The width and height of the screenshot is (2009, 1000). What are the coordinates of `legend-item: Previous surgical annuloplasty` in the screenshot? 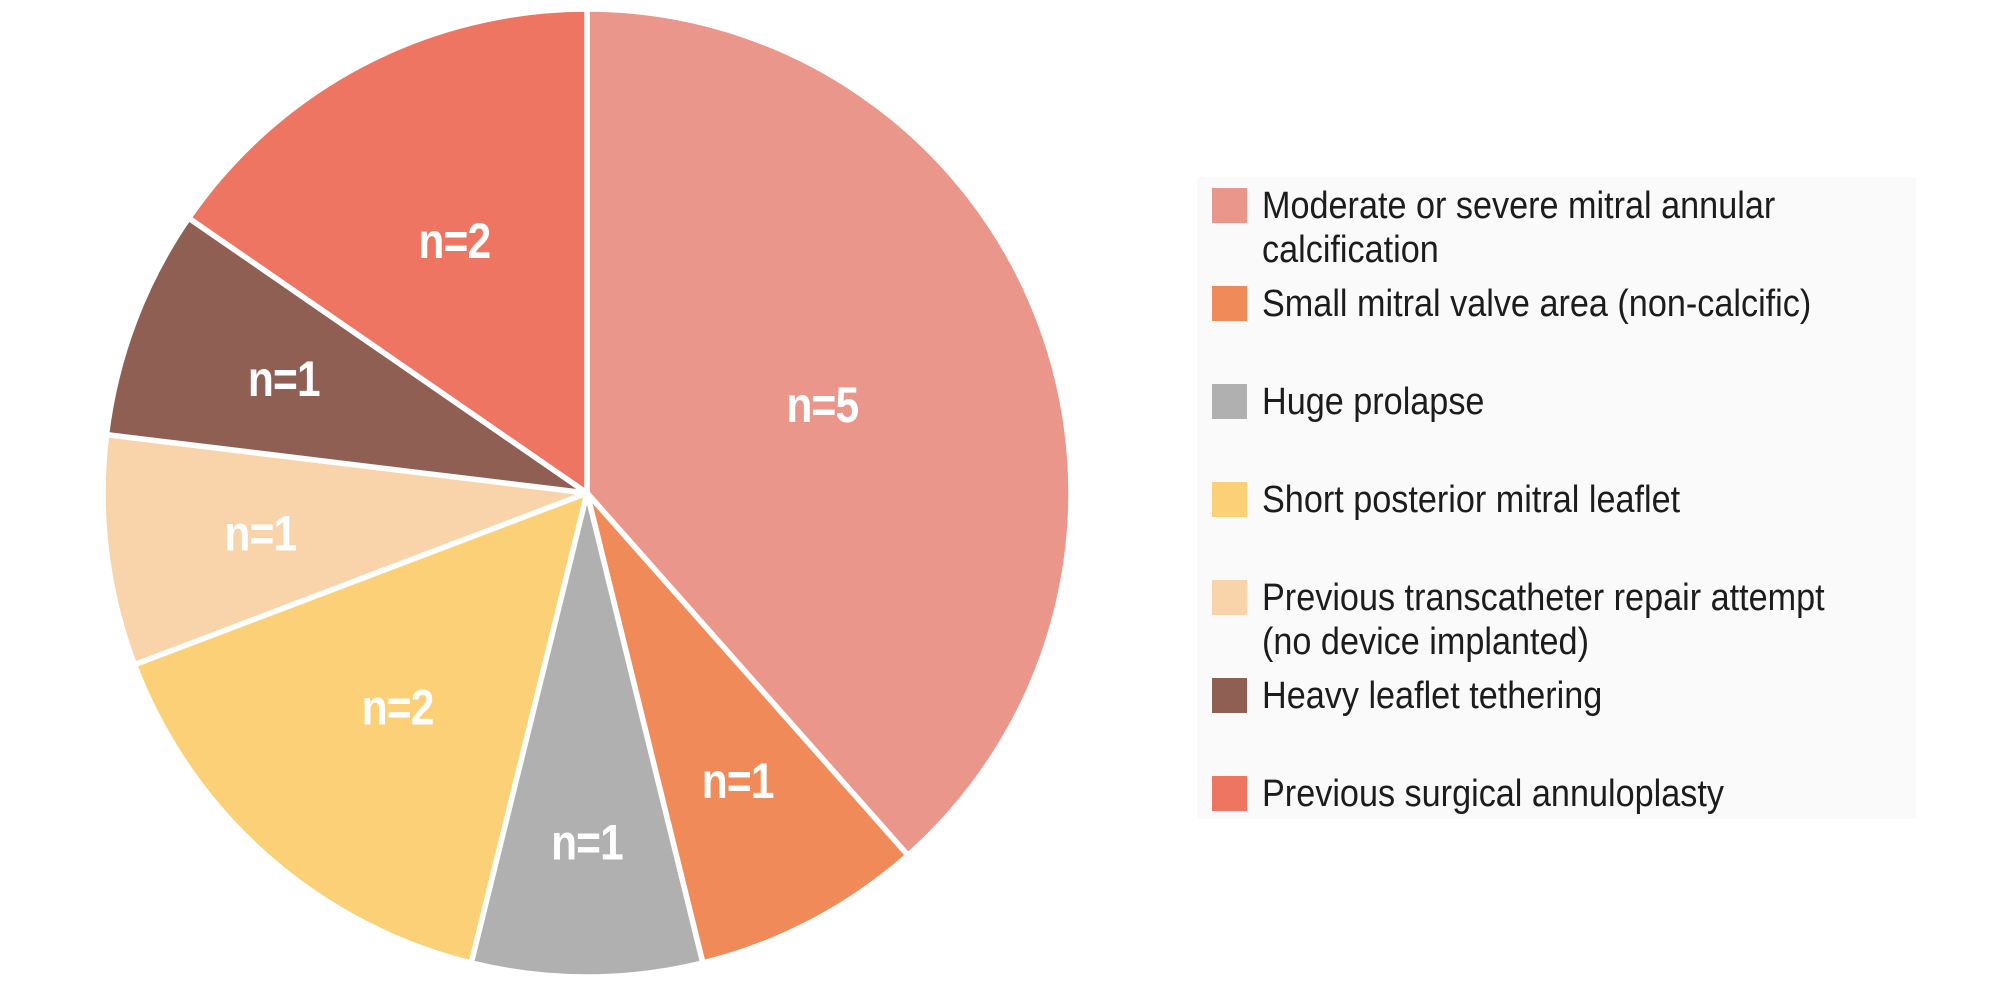 It's located at (1493, 794).